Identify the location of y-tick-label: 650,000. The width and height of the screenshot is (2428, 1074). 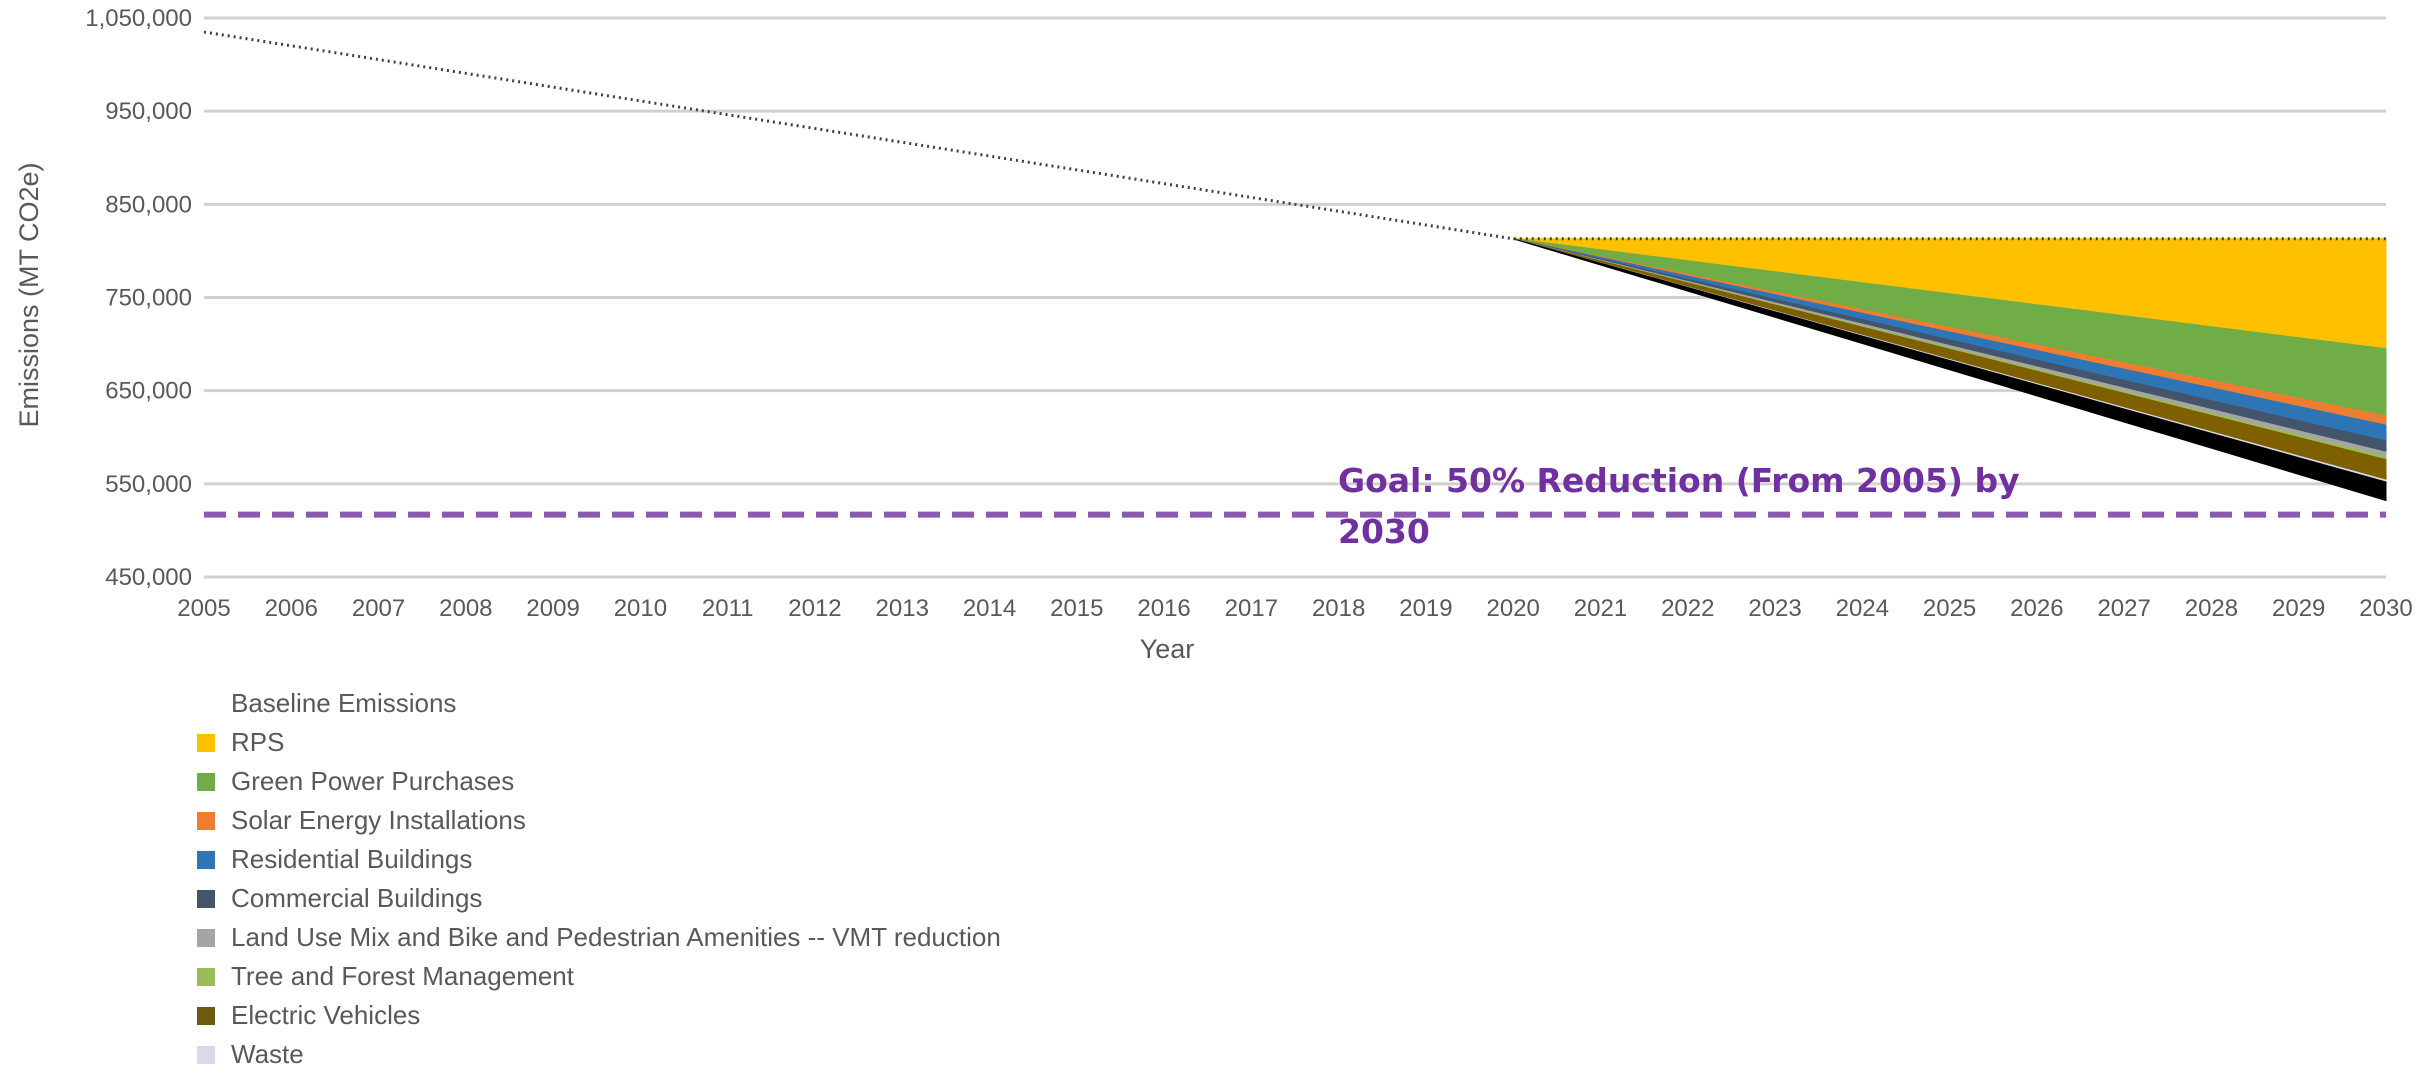
(148, 391).